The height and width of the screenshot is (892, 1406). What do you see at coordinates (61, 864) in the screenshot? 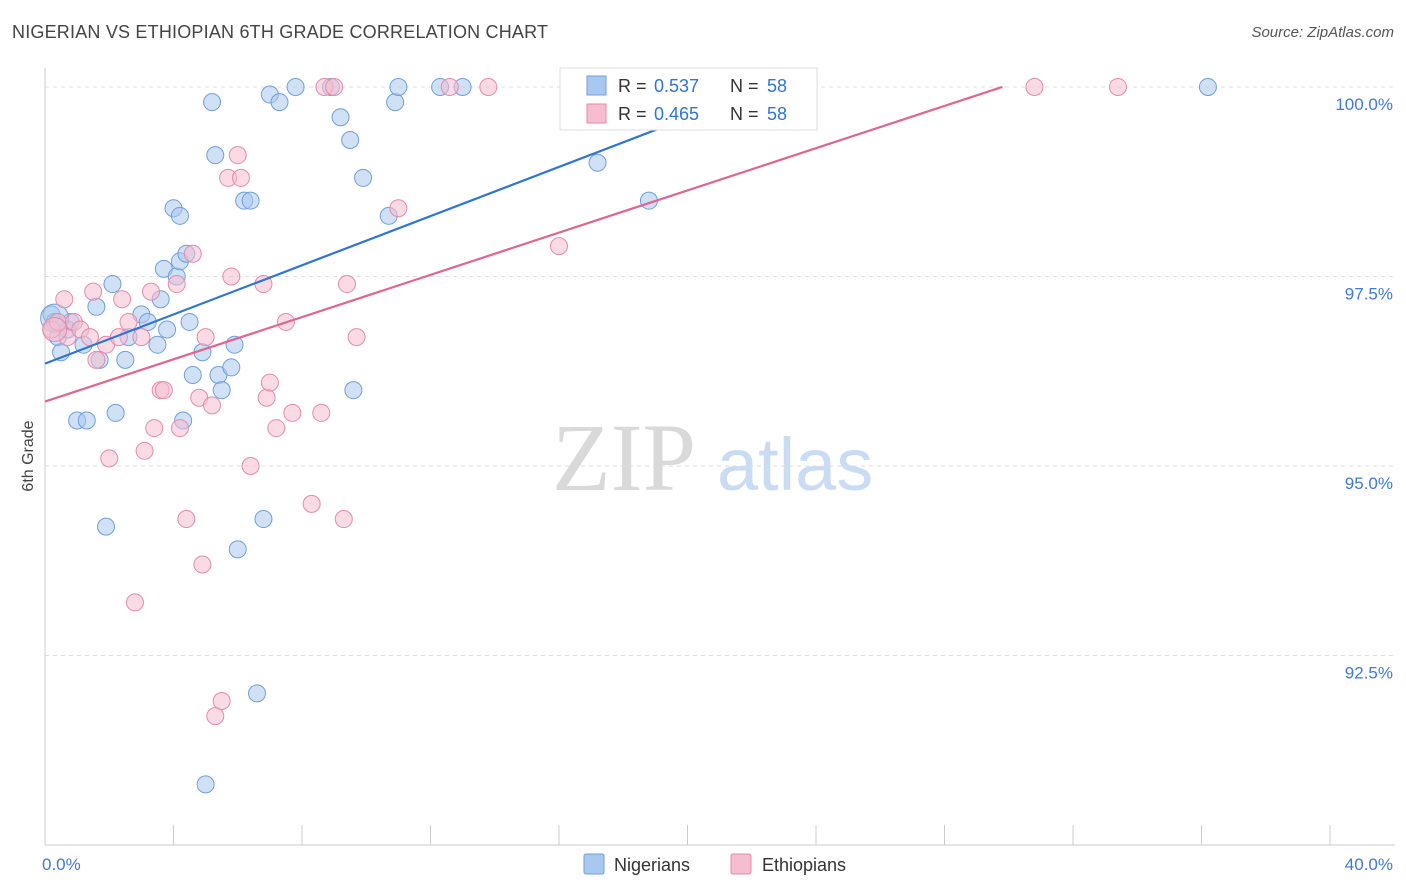
I see `x-tick-label-min: 0.0%` at bounding box center [61, 864].